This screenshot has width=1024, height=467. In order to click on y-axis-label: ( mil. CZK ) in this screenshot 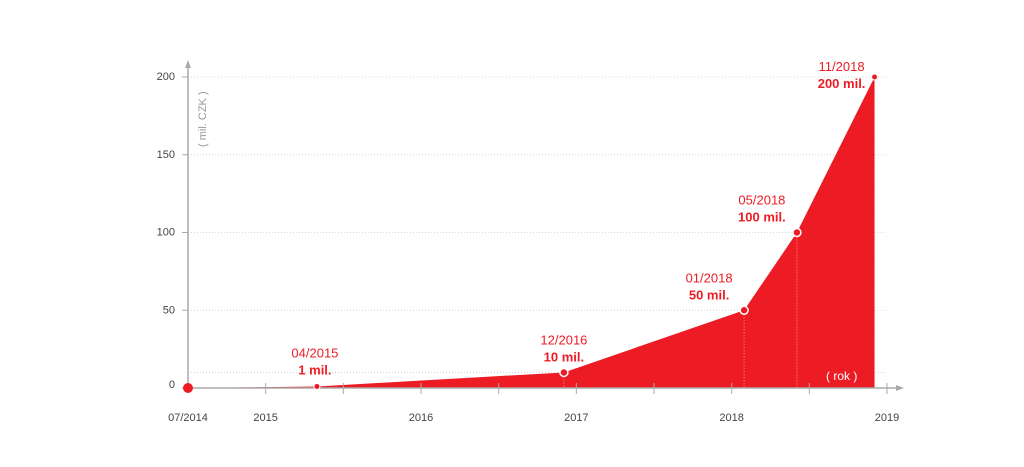, I will do `click(203, 119)`.